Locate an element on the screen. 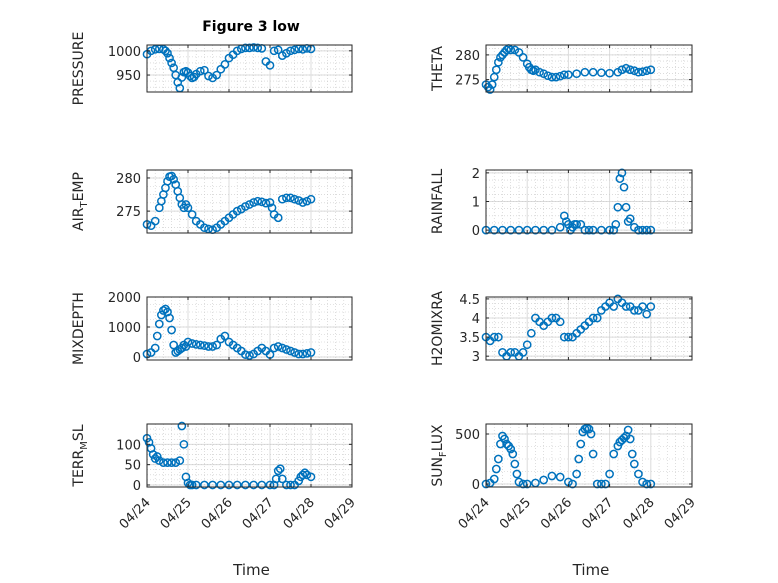  y-tick-label: 275 is located at coordinates (467, 81).